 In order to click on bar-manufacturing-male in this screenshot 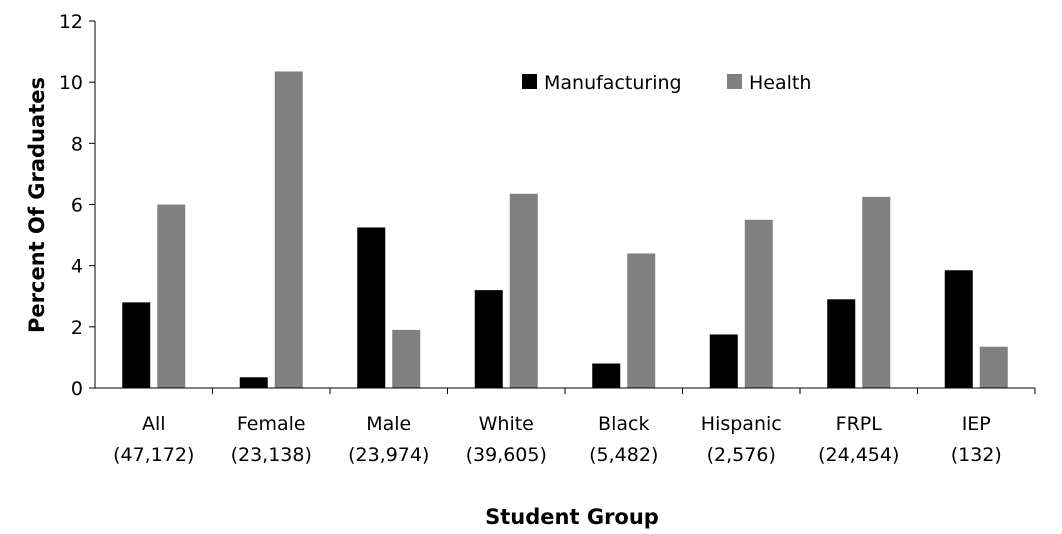, I will do `click(371, 307)`.